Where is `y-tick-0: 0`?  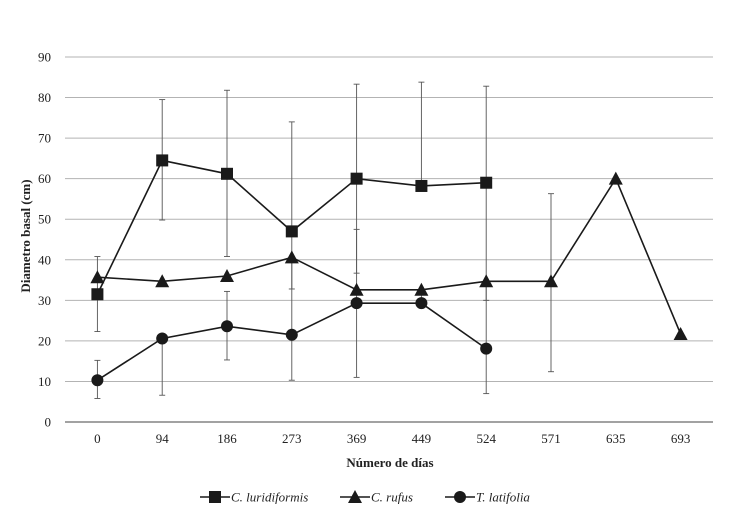
y-tick-0: 0 is located at coordinates (48, 422).